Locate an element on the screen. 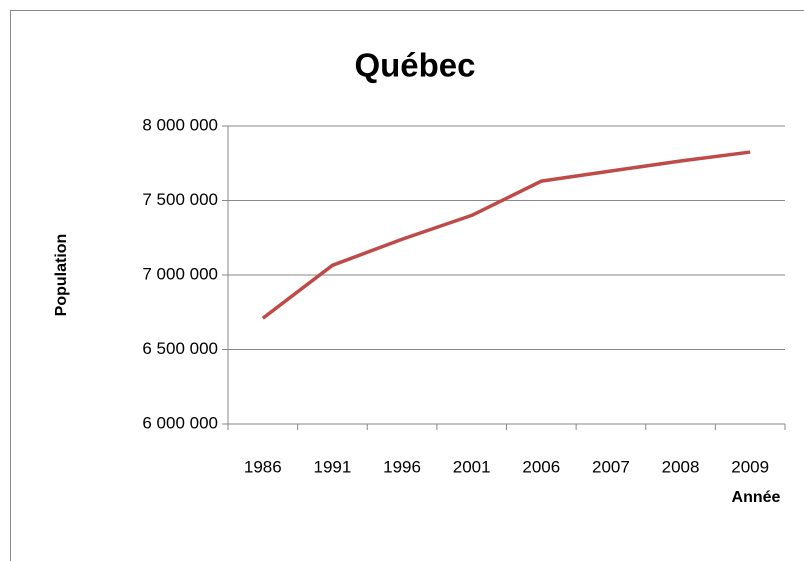 The width and height of the screenshot is (804, 561). x-tick-label: 2001 is located at coordinates (472, 466).